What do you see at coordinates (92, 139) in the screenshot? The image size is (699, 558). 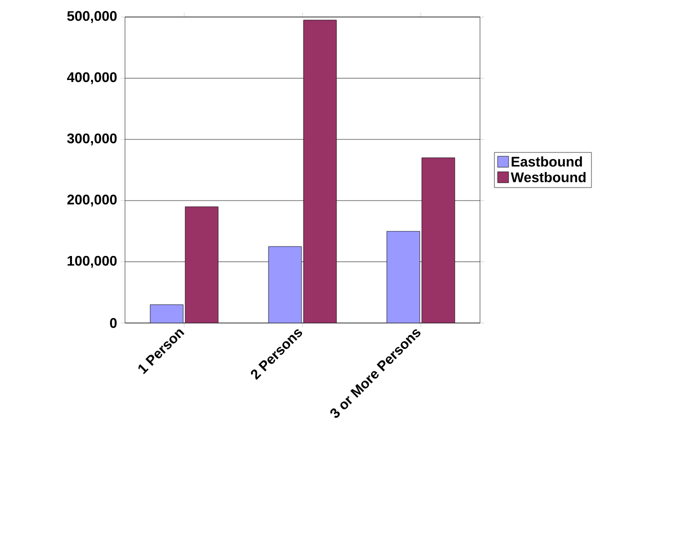 I see `y-tick-label: 300,000` at bounding box center [92, 139].